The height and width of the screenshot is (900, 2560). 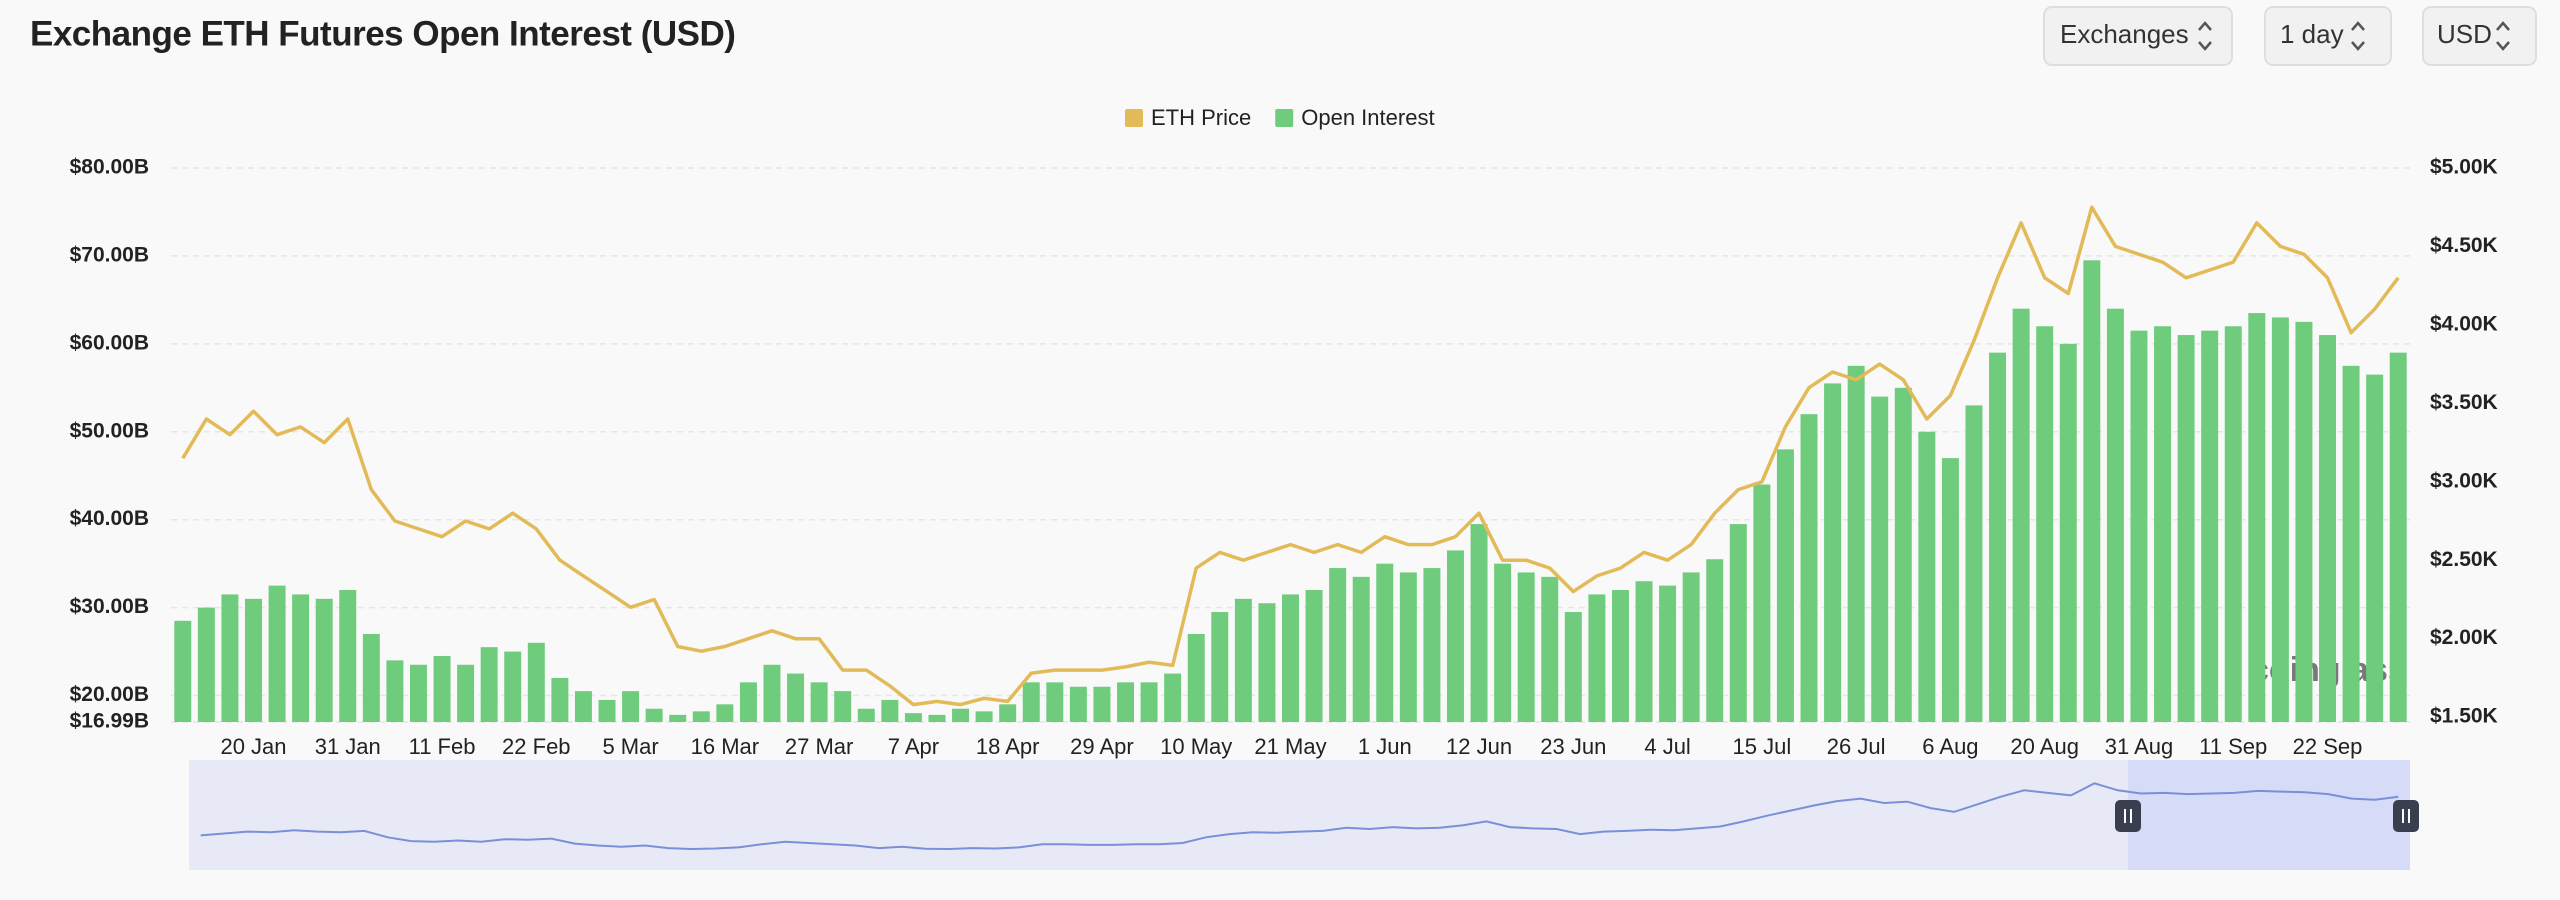 What do you see at coordinates (2464, 323) in the screenshot?
I see `y2-tick-label: $4.00K` at bounding box center [2464, 323].